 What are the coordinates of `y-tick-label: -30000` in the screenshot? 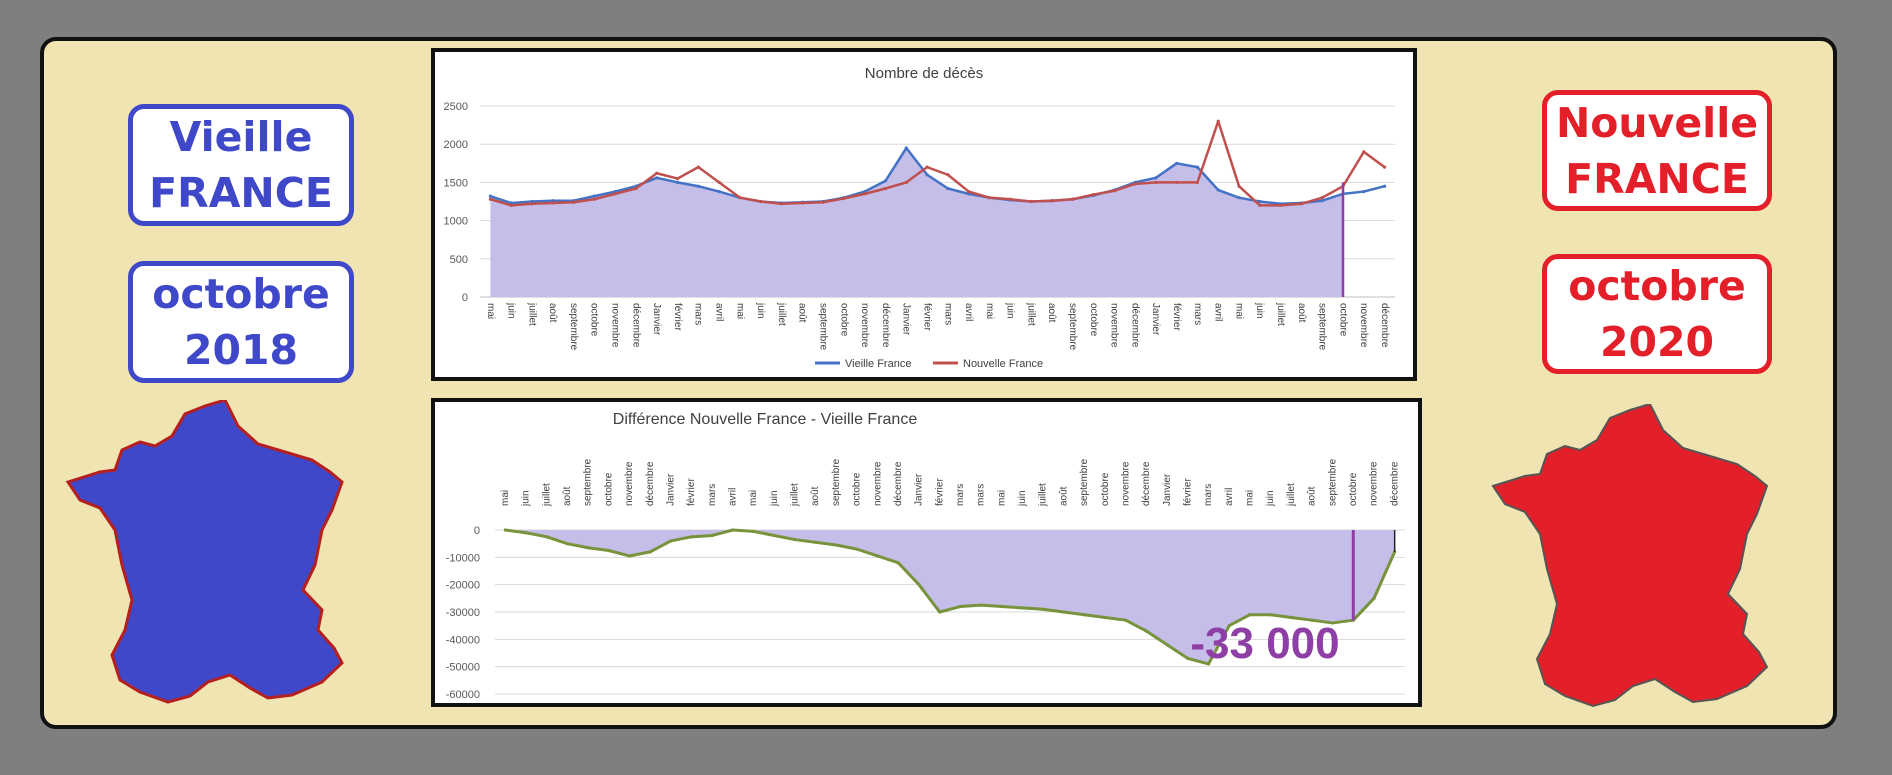 It's located at (463, 613).